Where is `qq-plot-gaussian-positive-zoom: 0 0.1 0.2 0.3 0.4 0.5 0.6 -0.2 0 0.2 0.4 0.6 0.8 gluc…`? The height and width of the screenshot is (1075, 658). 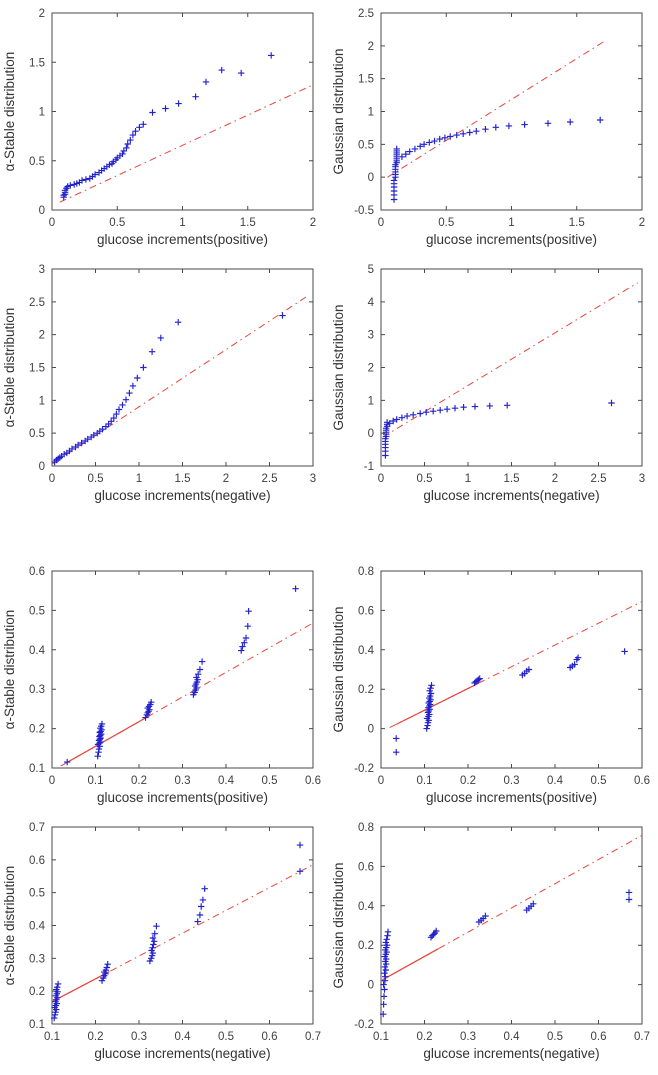 qq-plot-gaussian-positive-zoom: 0 0.1 0.2 0.3 0.4 0.5 0.6 -0.2 0 0.2 0.4 0.6 0.8 gluc… is located at coordinates (493, 686).